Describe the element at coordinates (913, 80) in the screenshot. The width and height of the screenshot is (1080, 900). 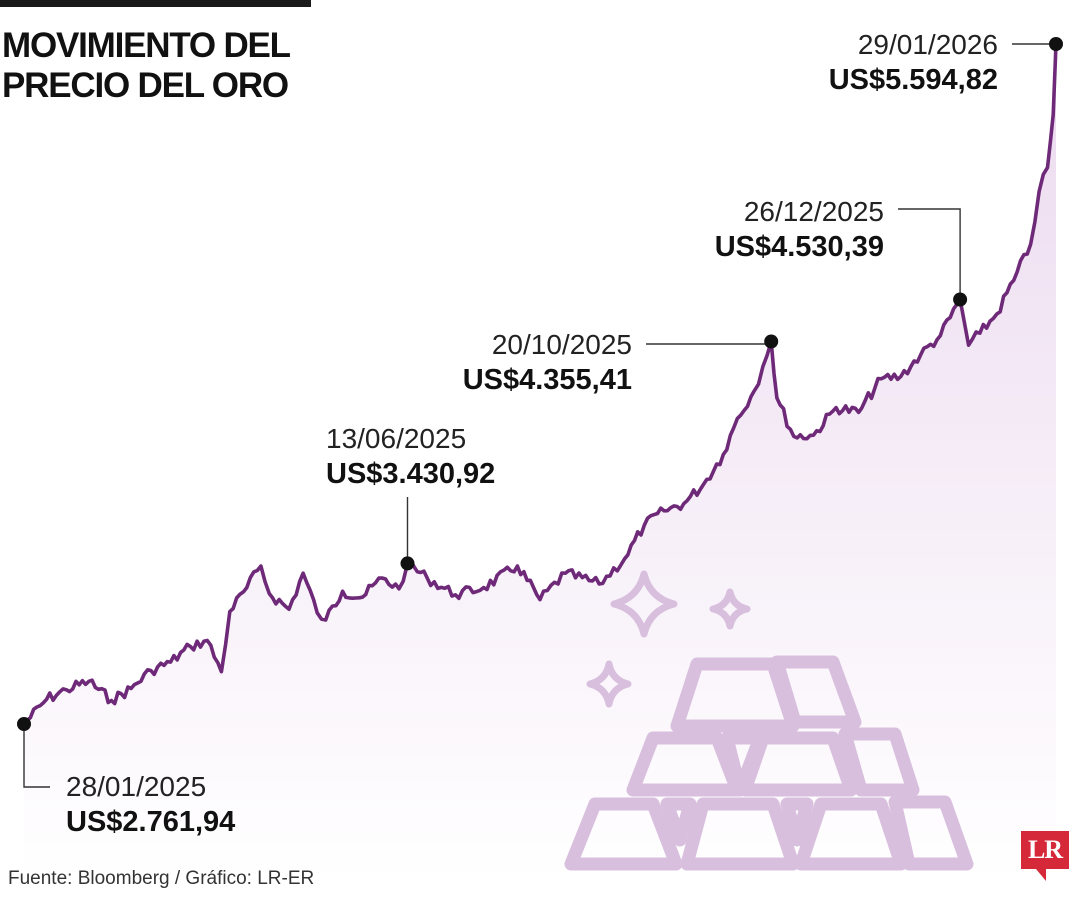
I see `annotation-value: US$5.594,82` at that location.